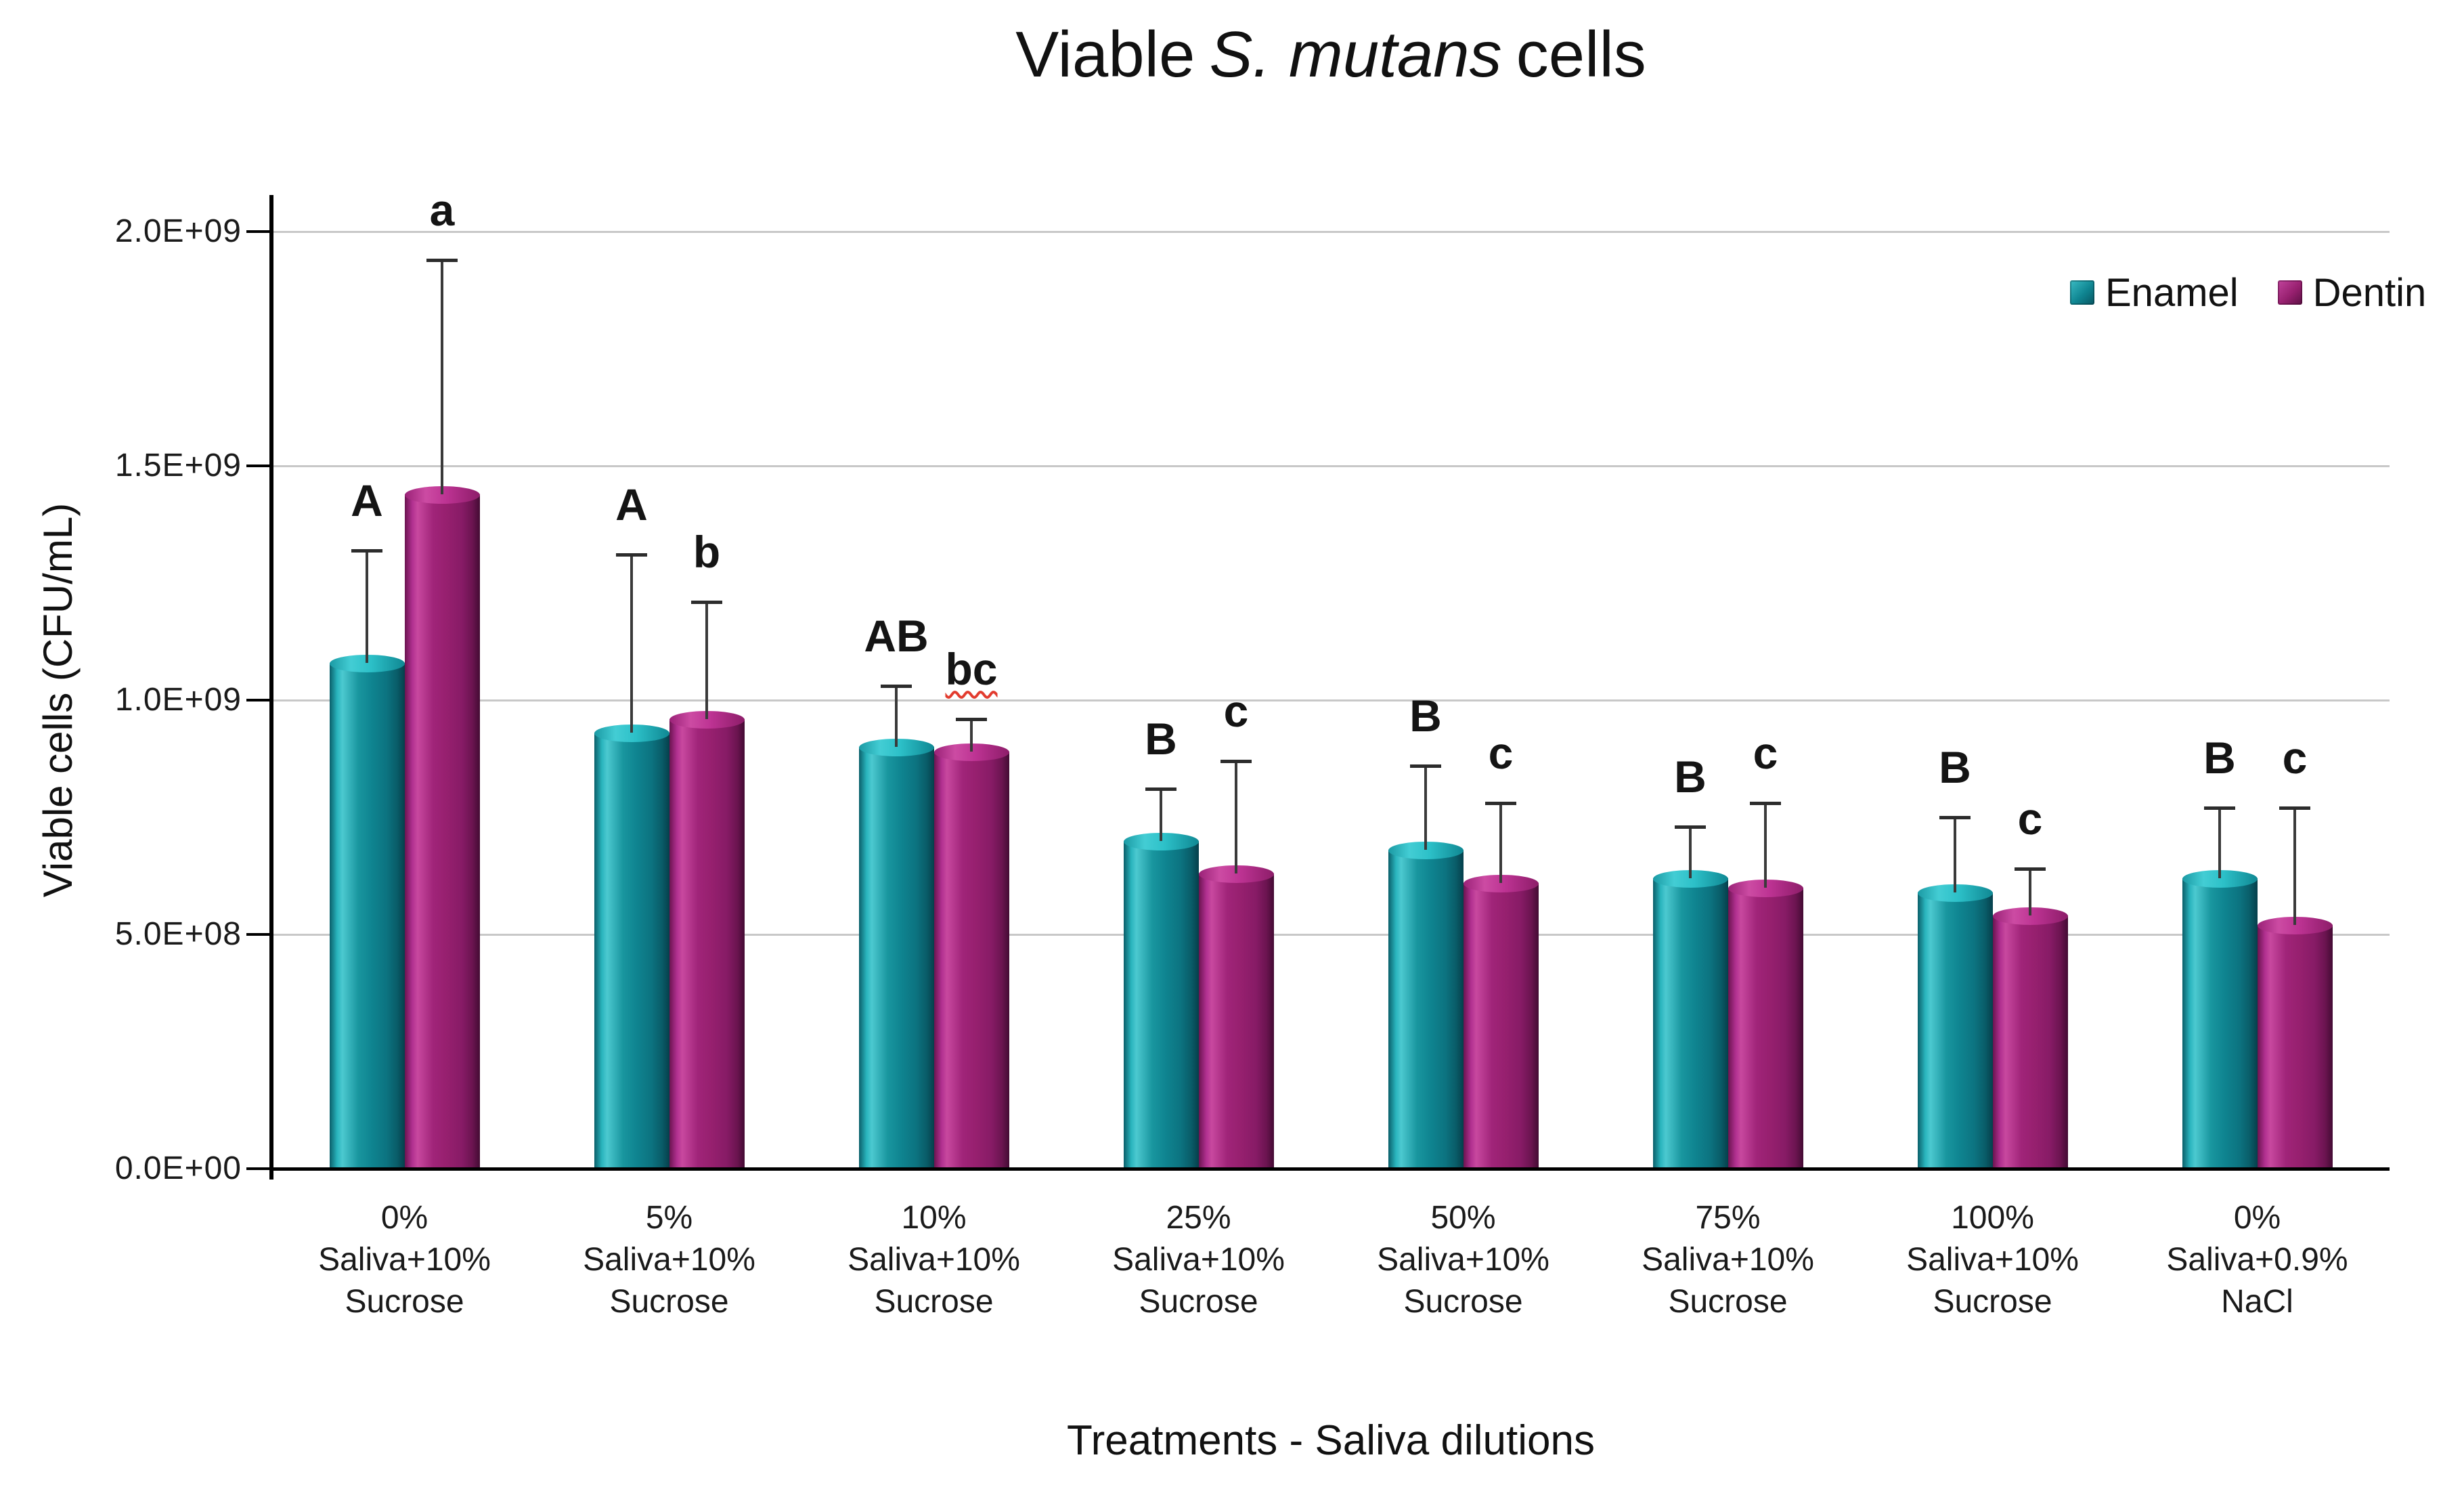 The width and height of the screenshot is (2464, 1512). Describe the element at coordinates (2257, 1302) in the screenshot. I see `x-category-label-line: NaCl` at that location.